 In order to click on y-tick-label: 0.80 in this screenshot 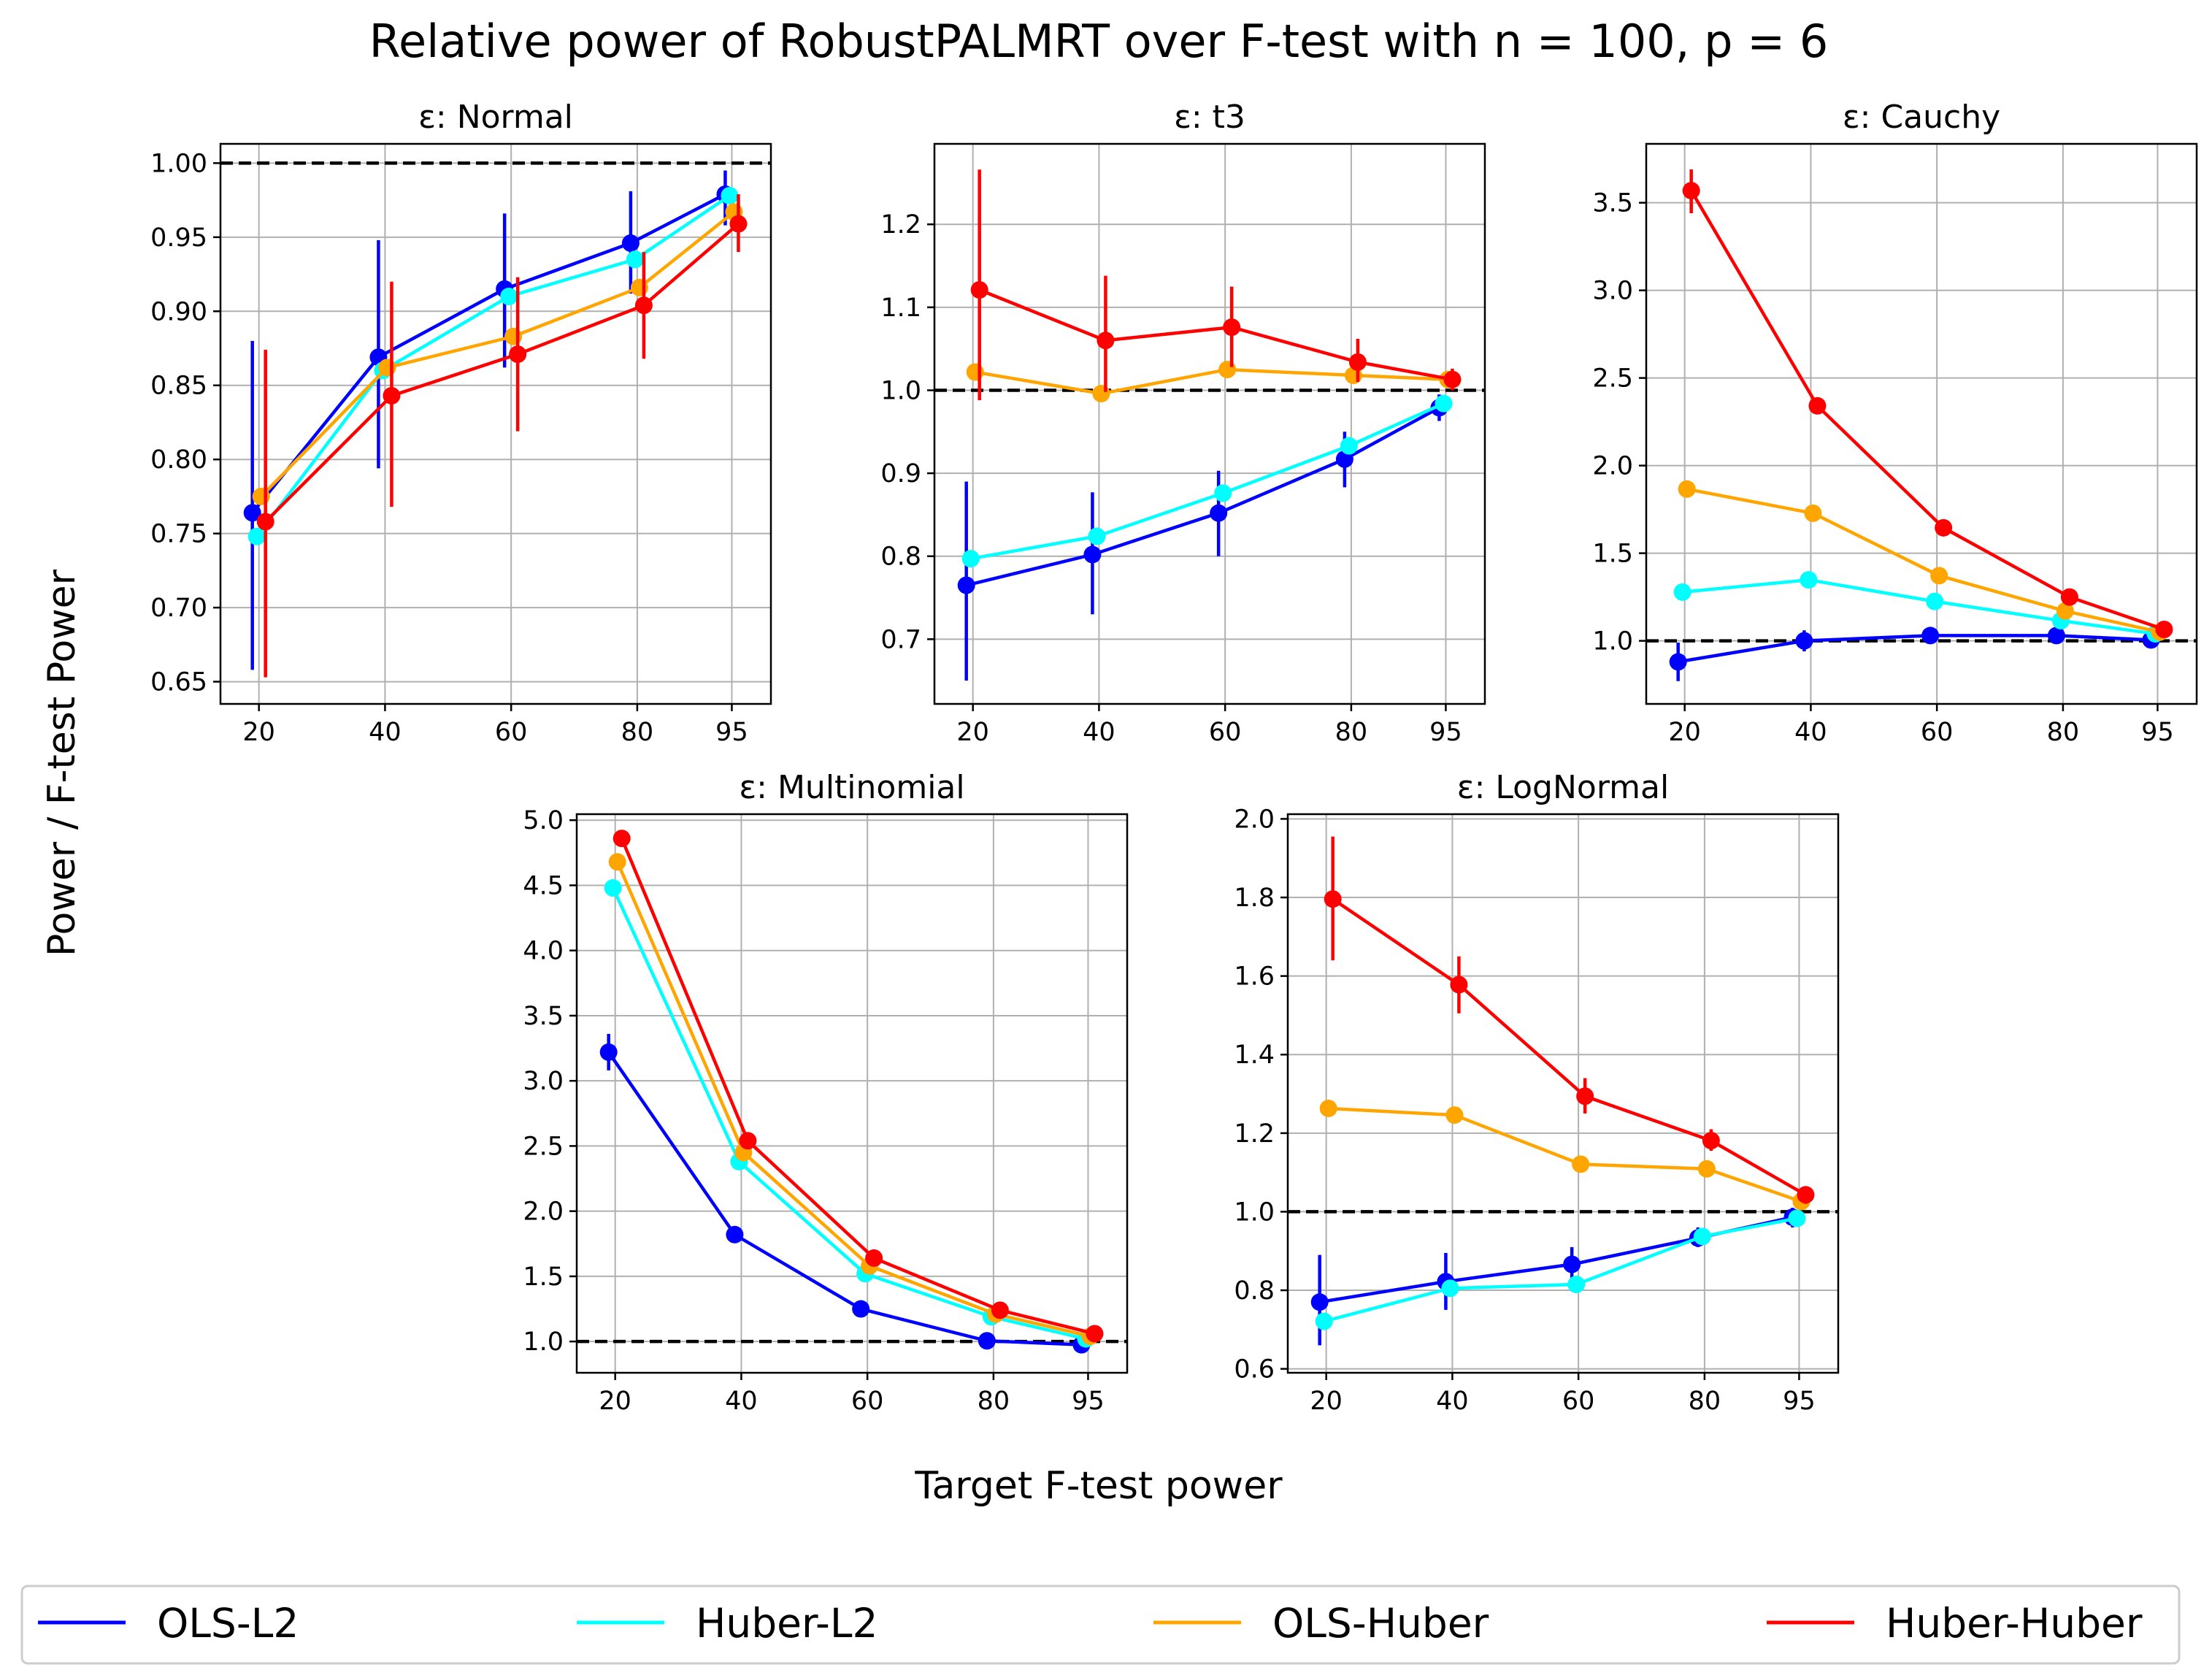, I will do `click(178, 460)`.